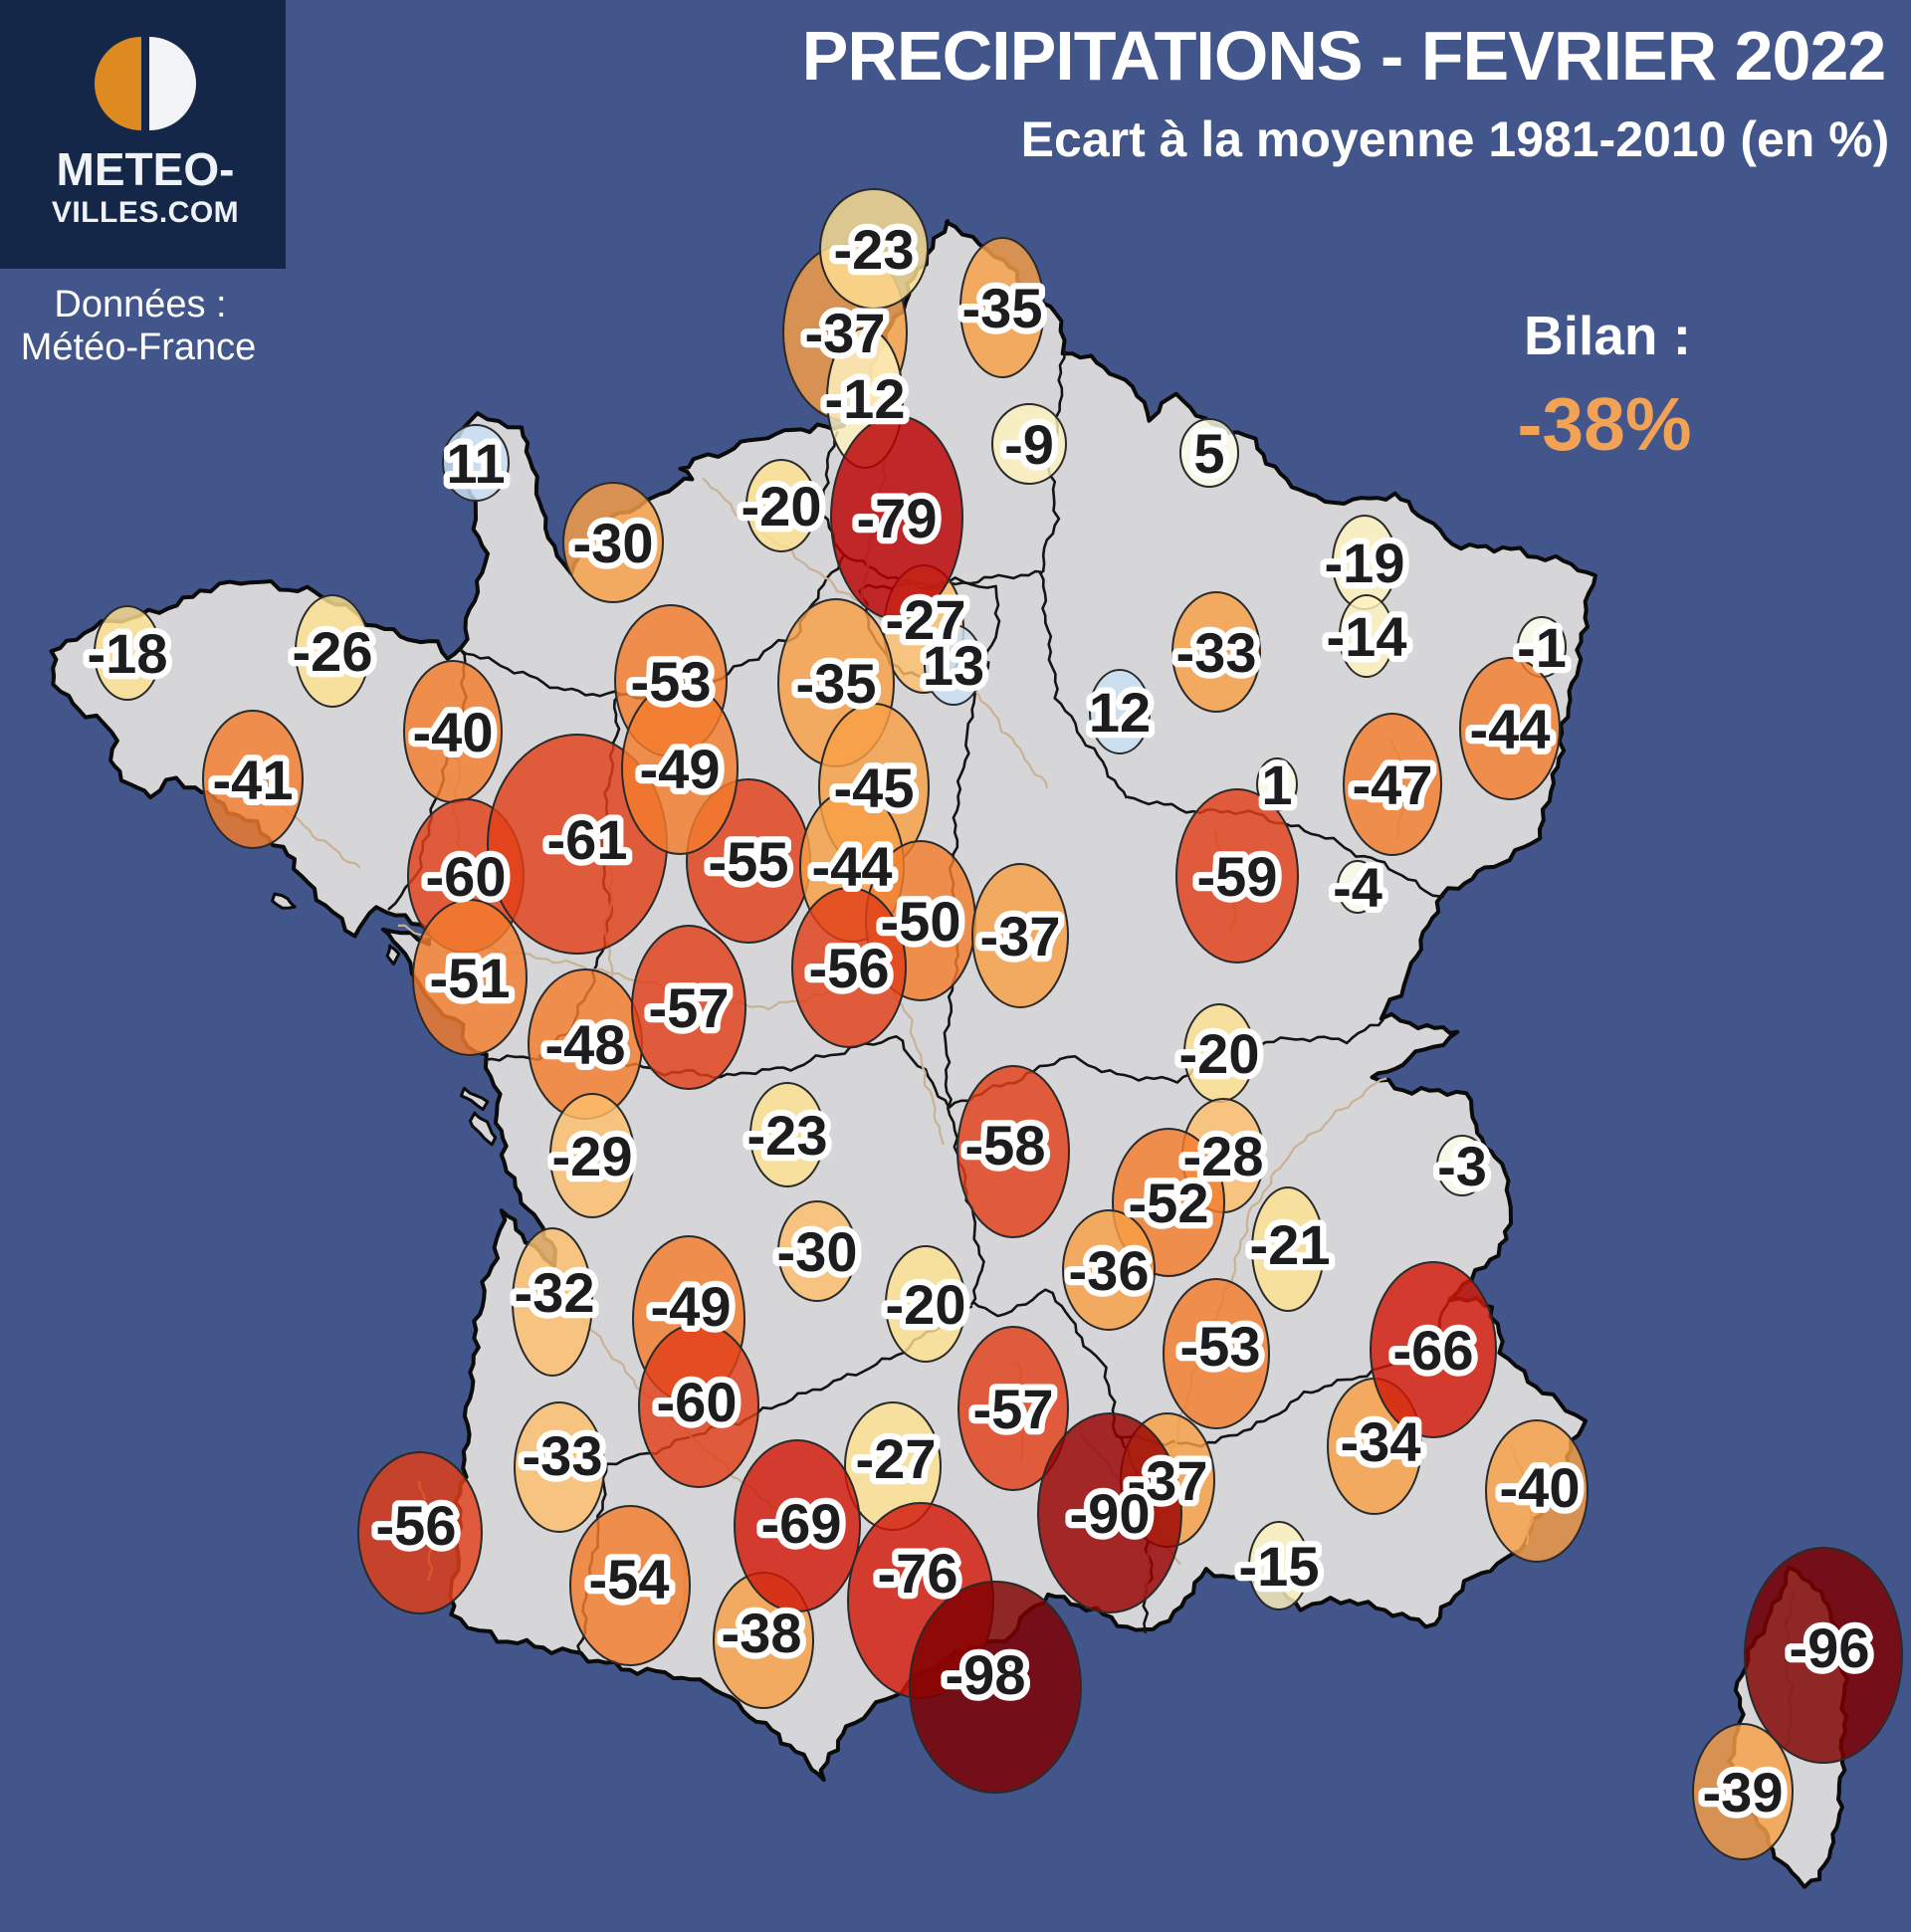  I want to click on svg-text: -96, so click(1830, 1647).